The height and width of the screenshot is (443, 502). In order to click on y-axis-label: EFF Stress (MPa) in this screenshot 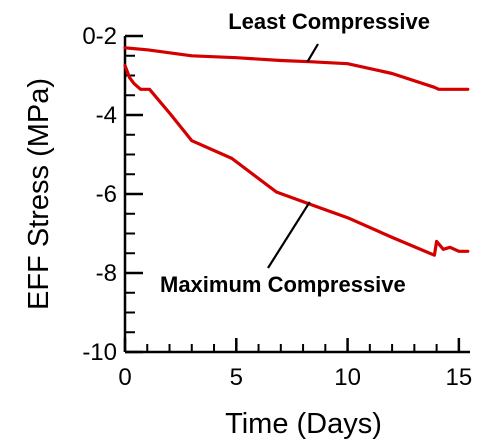, I will do `click(39, 194)`.